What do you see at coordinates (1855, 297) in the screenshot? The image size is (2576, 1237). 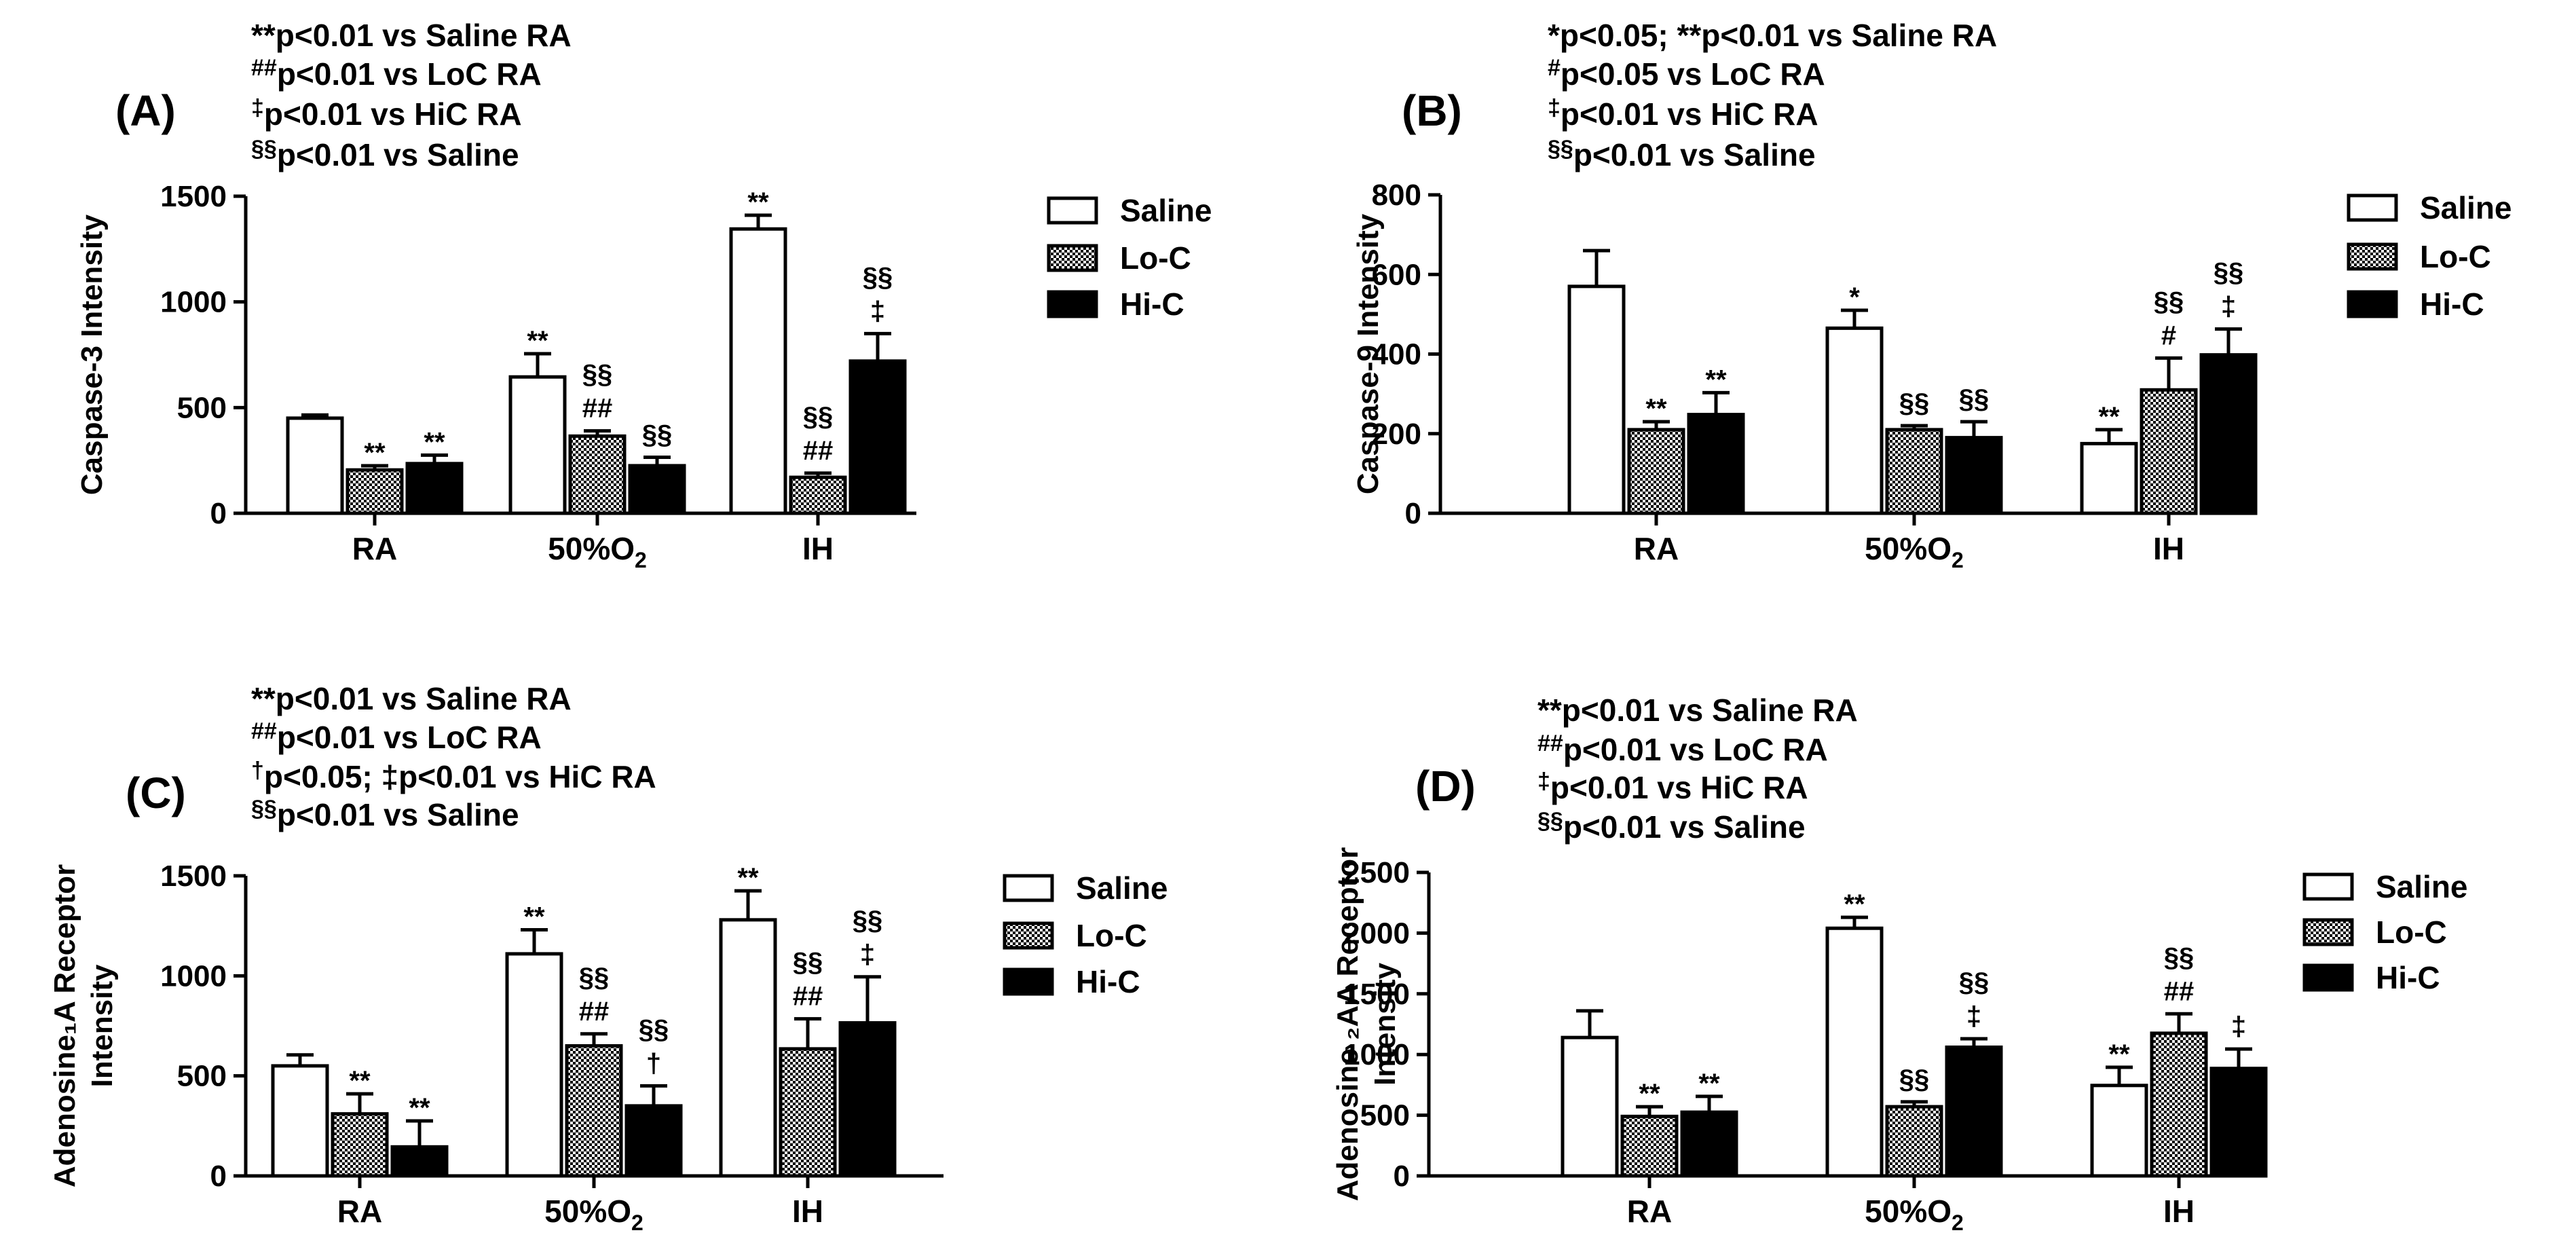 I see `significance-marker: *` at bounding box center [1855, 297].